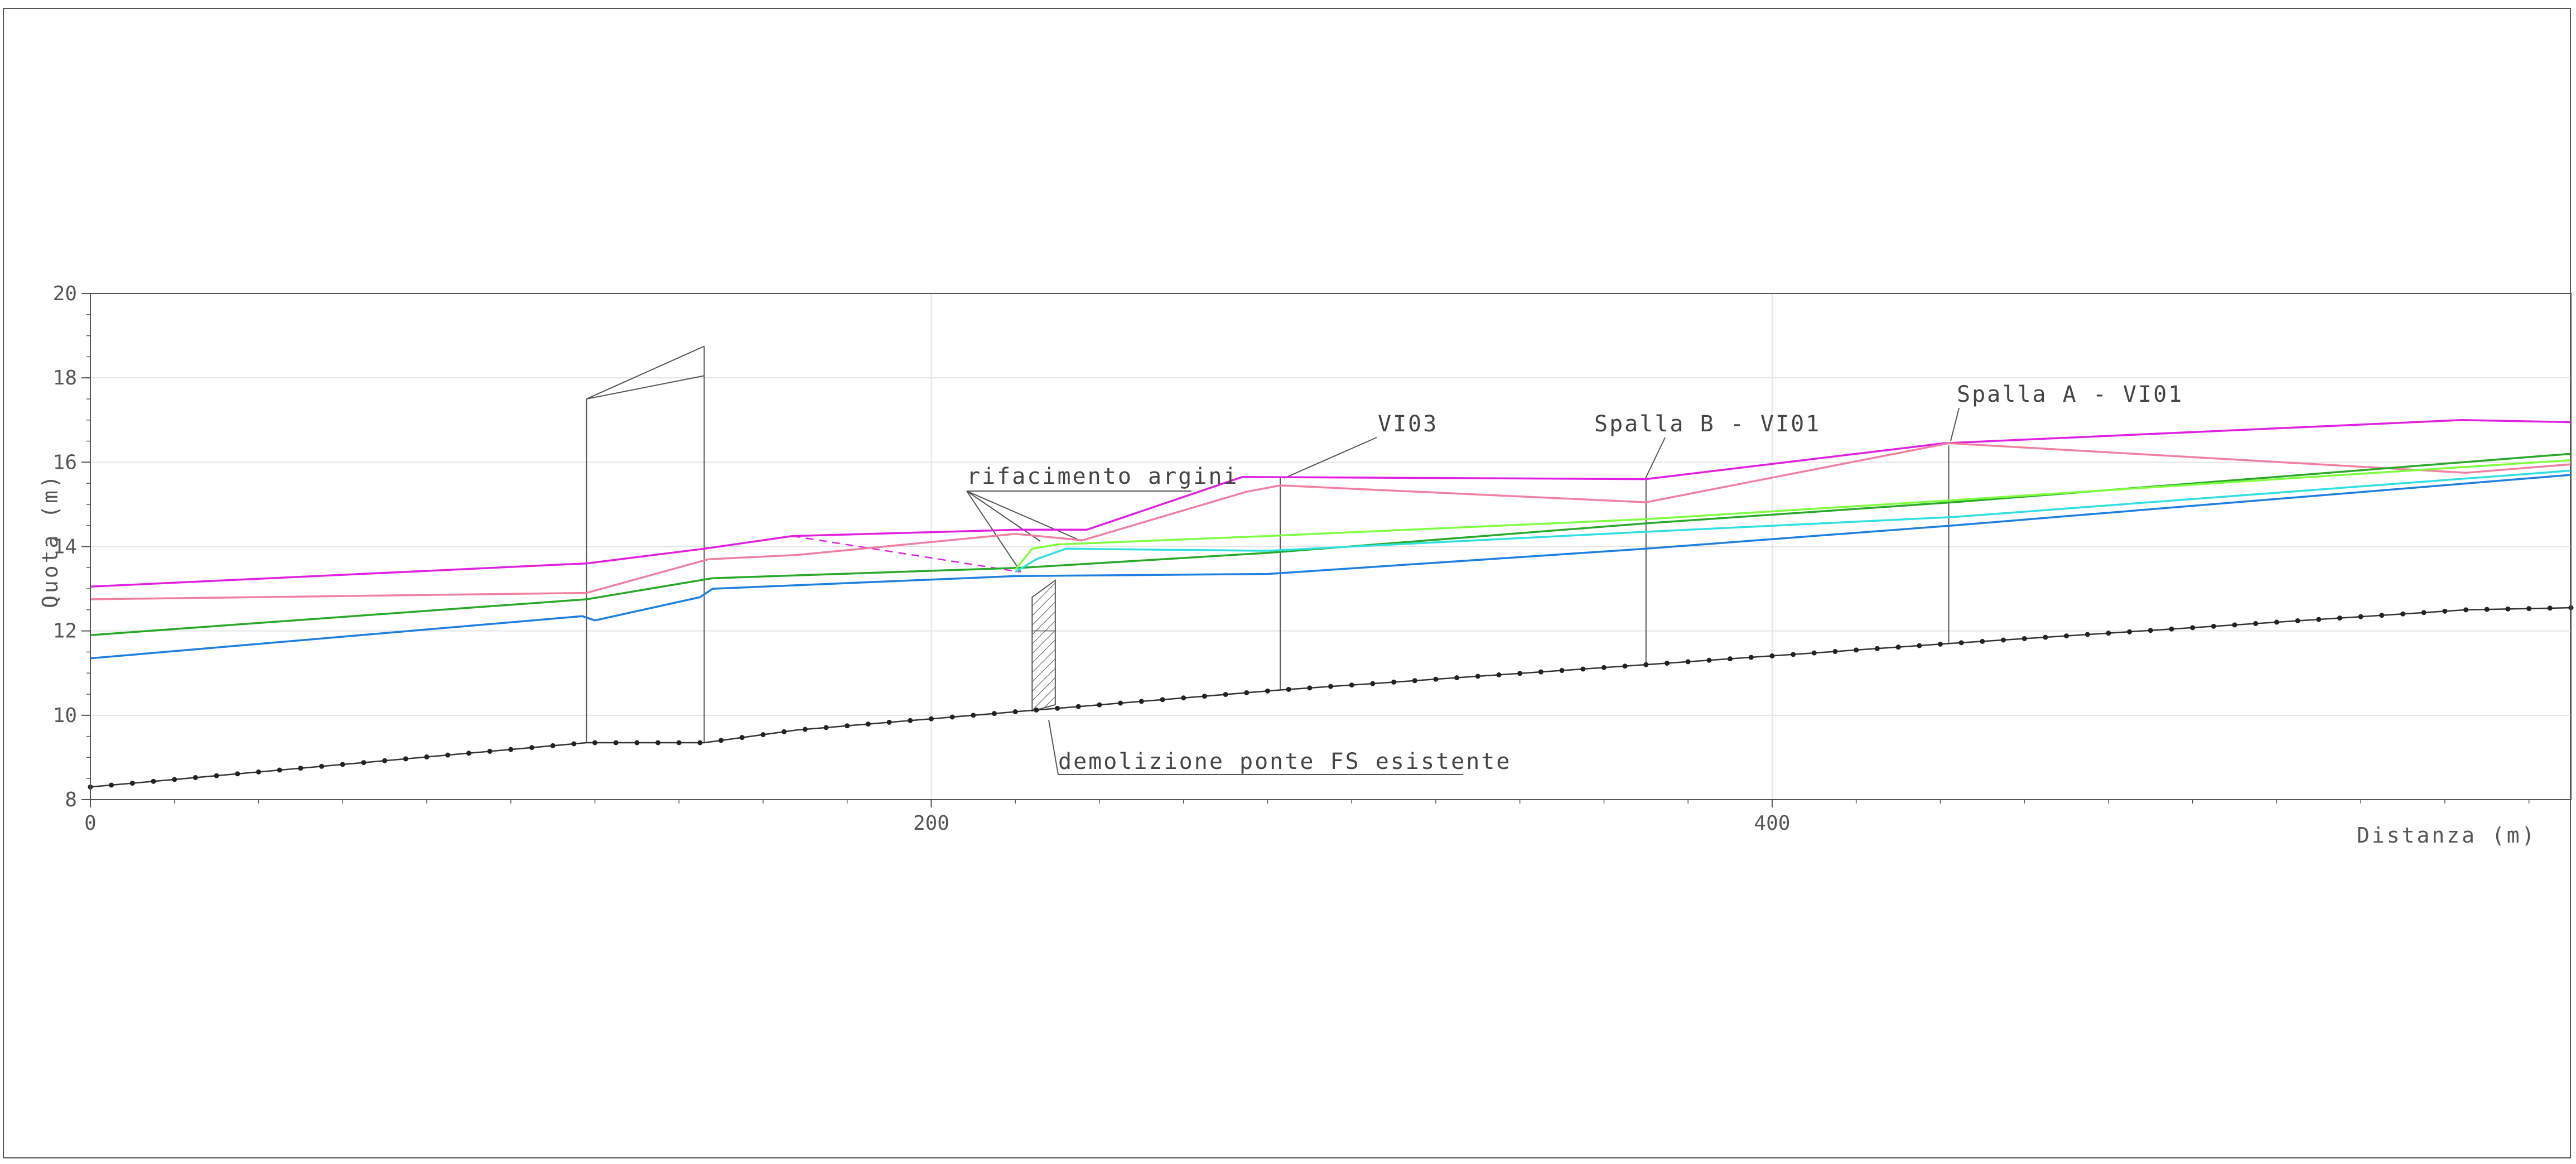  What do you see at coordinates (645, 388) in the screenshot?
I see `bridge-deck-inner` at bounding box center [645, 388].